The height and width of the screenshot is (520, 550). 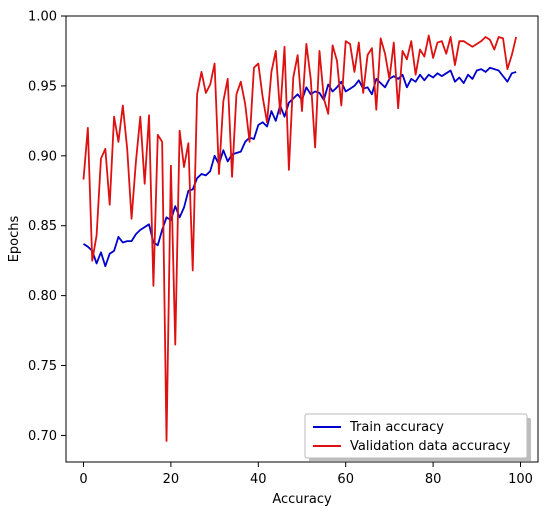 What do you see at coordinates (302, 499) in the screenshot?
I see `x-axis-label: Accuracy` at bounding box center [302, 499].